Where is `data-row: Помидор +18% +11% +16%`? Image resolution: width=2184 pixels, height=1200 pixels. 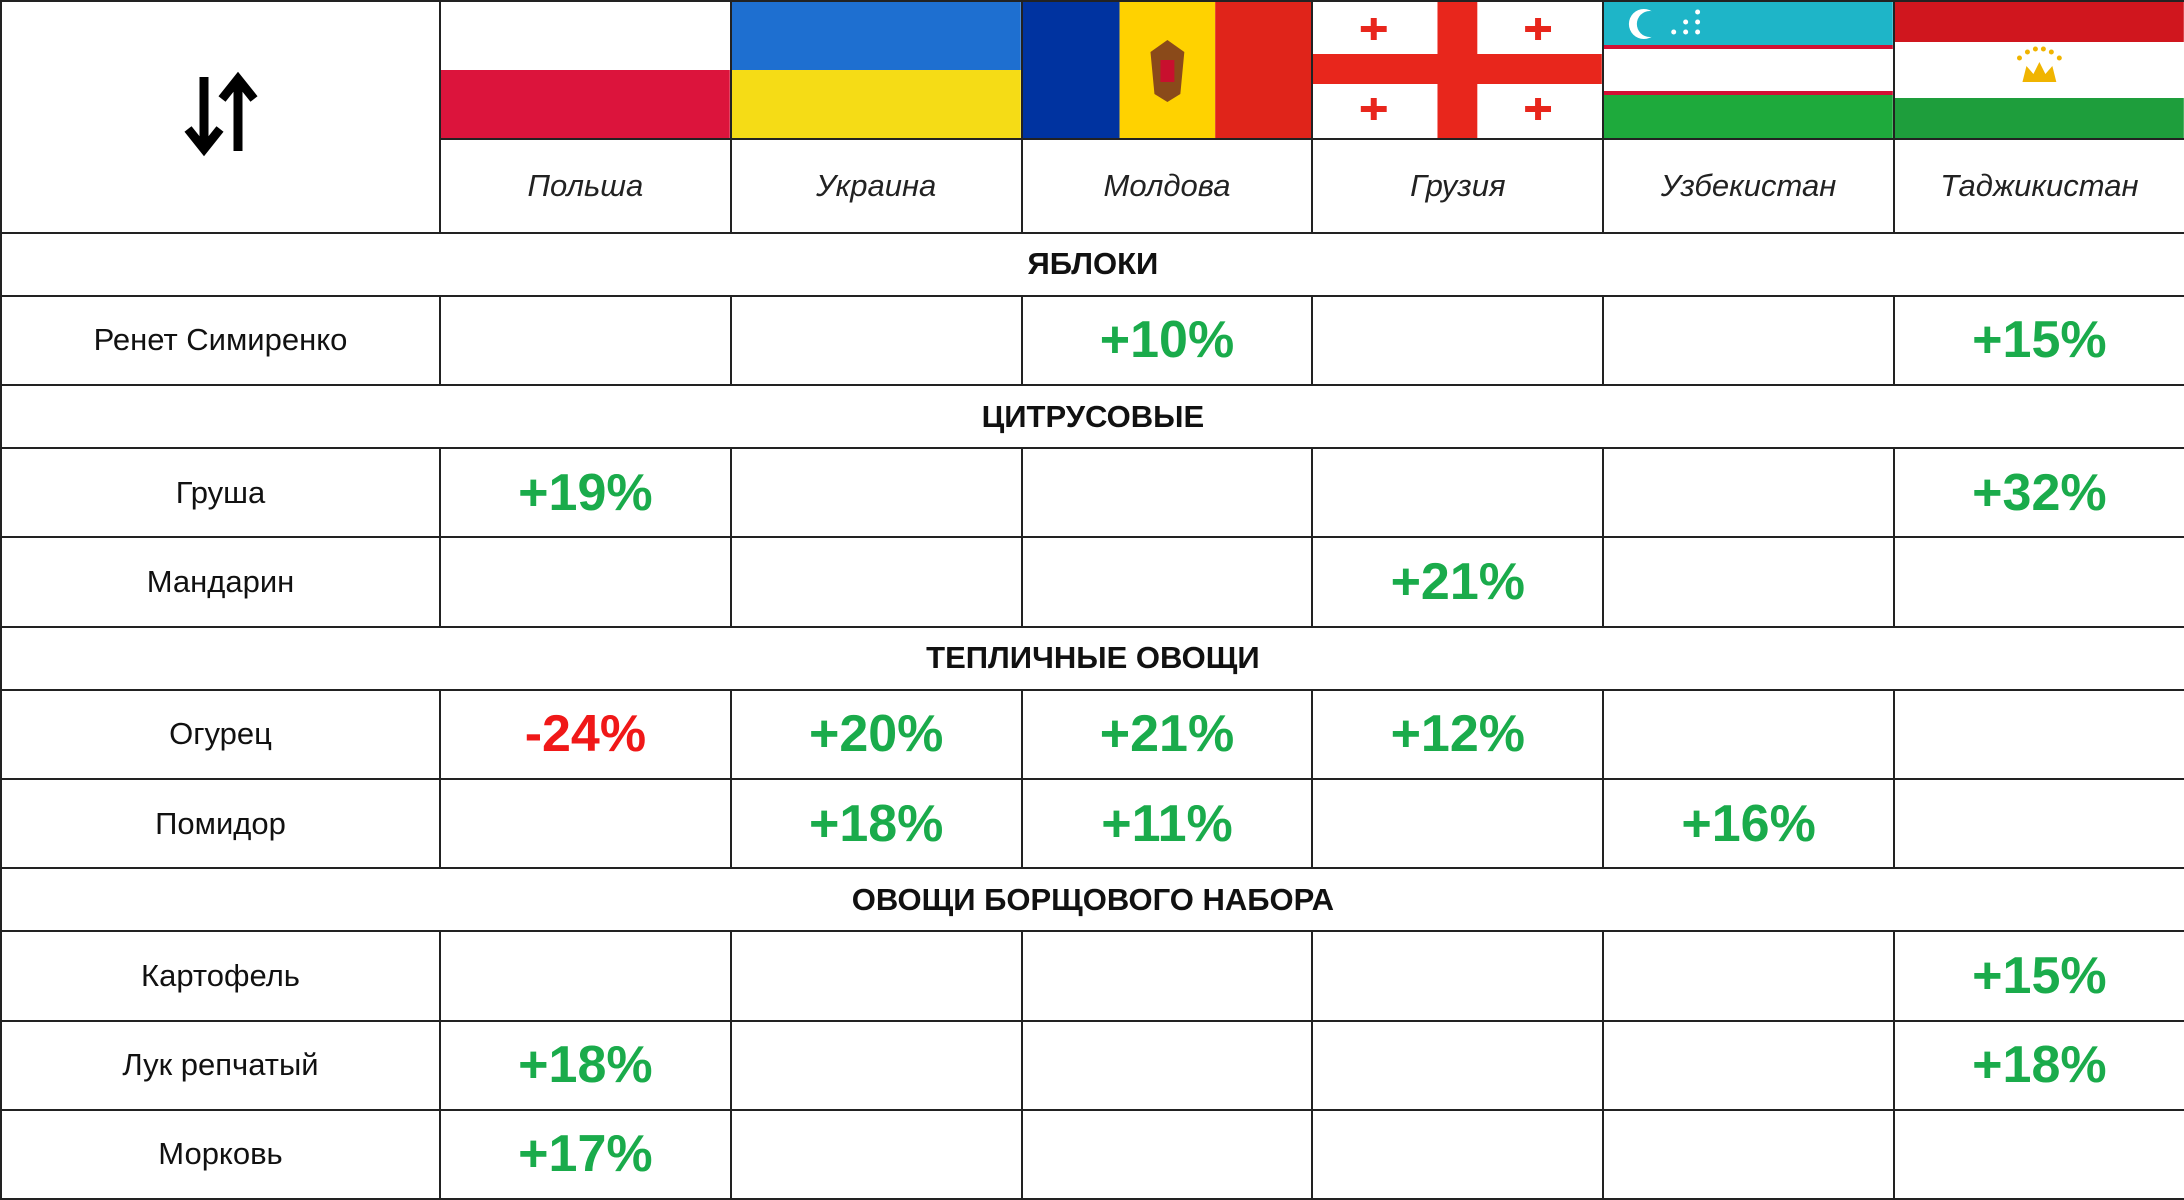
data-row: Помидор +18% +11% +16% is located at coordinates (1092, 823).